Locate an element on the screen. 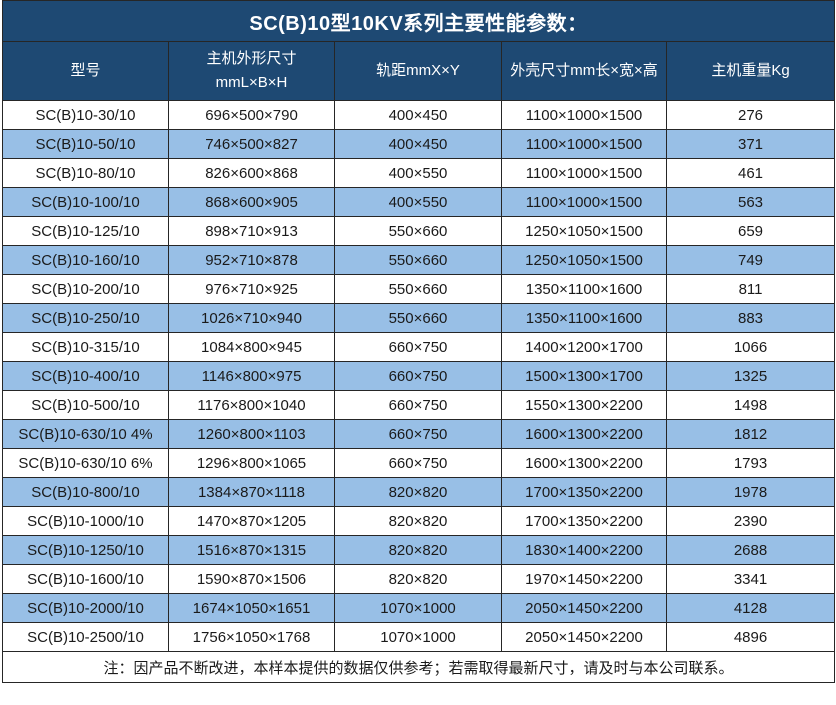  shell-dimensions-cell: 1970×1450×2200 is located at coordinates (584, 579).